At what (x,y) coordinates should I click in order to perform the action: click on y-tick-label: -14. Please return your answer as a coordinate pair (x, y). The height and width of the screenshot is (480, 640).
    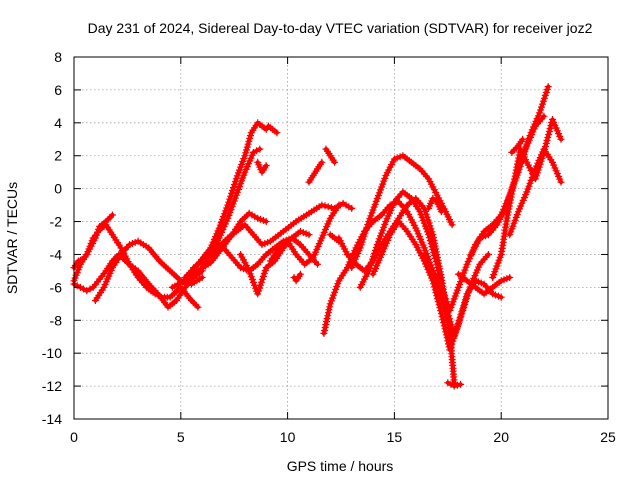
    Looking at the image, I should click on (52, 419).